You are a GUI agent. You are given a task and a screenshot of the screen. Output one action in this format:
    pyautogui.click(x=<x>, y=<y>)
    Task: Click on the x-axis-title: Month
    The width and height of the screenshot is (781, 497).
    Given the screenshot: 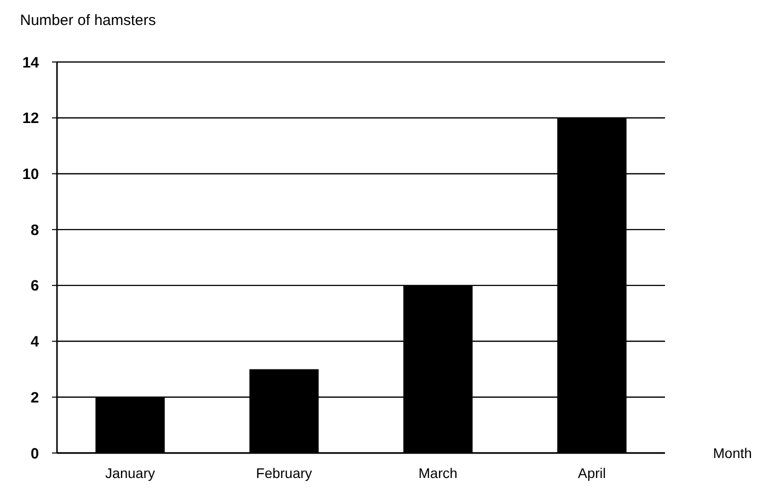 What is the action you would take?
    pyautogui.click(x=732, y=453)
    